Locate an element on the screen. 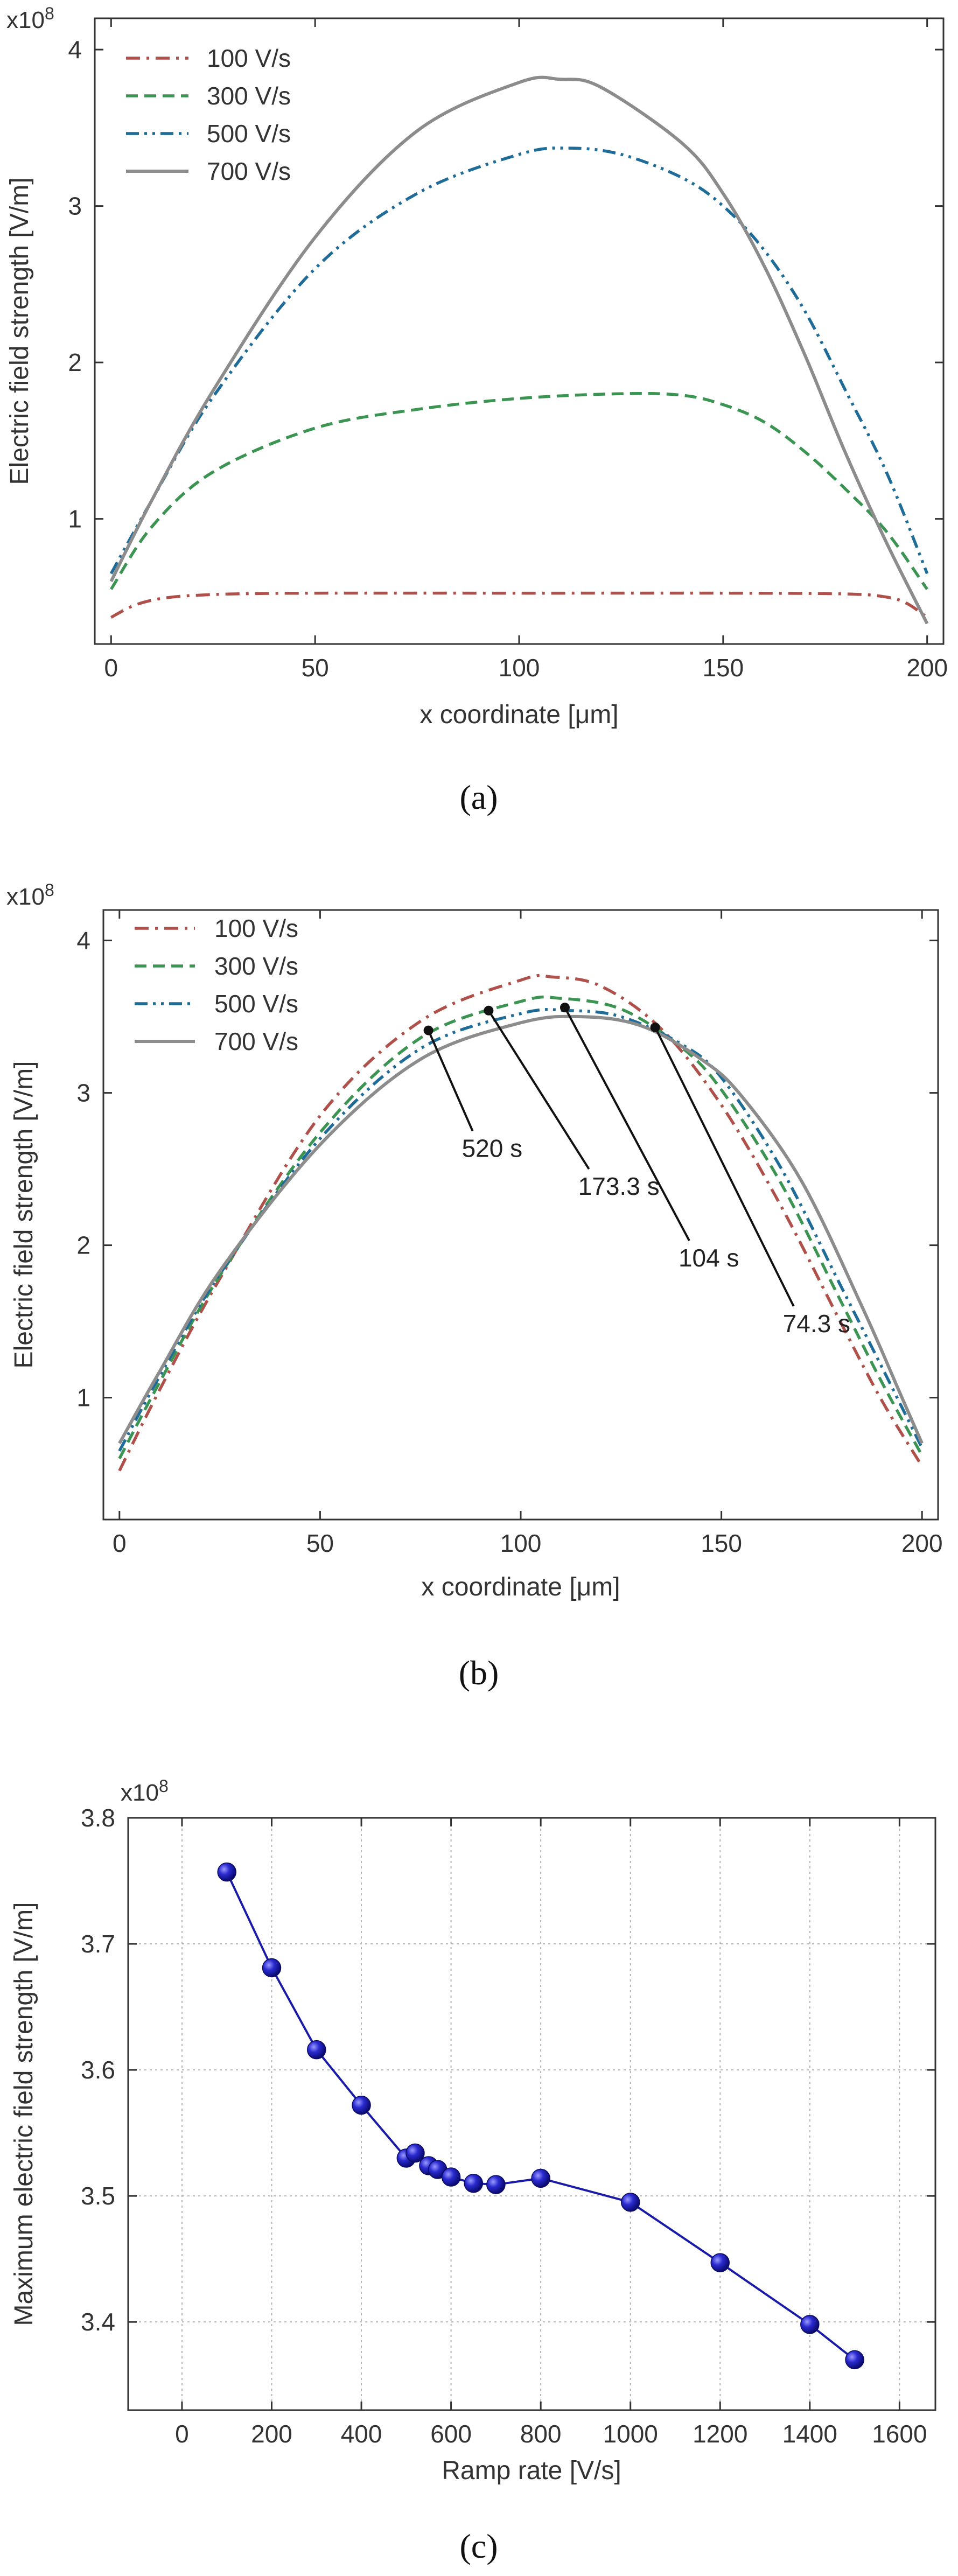  chart-c-ytick-label: 3.7 is located at coordinates (98, 1944).